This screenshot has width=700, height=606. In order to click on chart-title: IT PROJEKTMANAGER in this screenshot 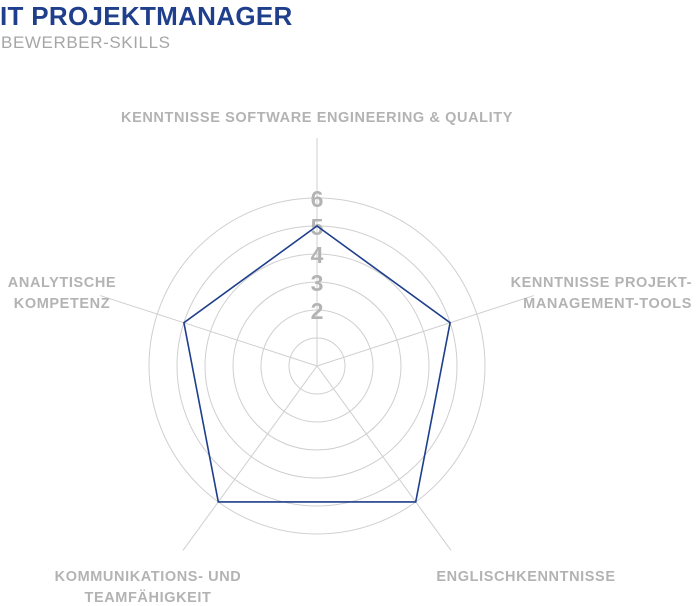, I will do `click(146, 16)`.